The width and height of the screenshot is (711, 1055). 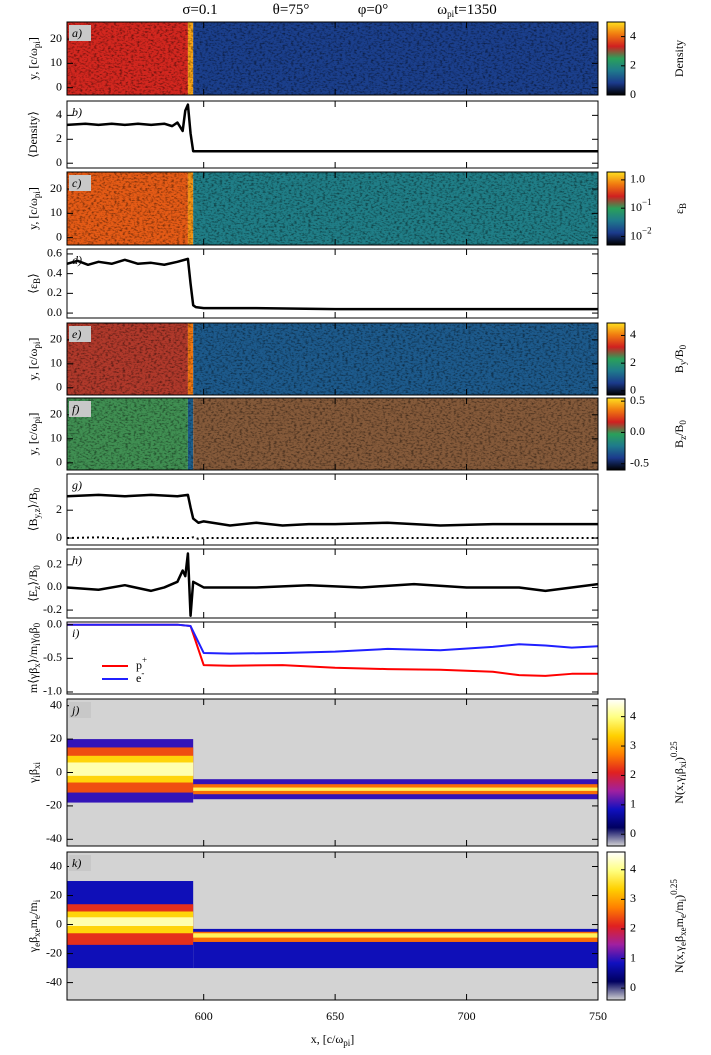 I want to click on y-axis-label: ⟨By,z⟩/B0, so click(x=34, y=509).